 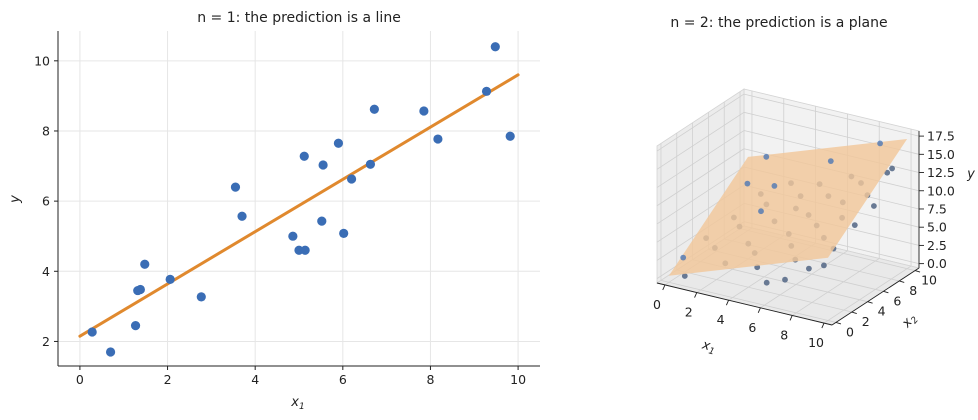 I want to click on chart-2-plane, so click(x=788, y=207).